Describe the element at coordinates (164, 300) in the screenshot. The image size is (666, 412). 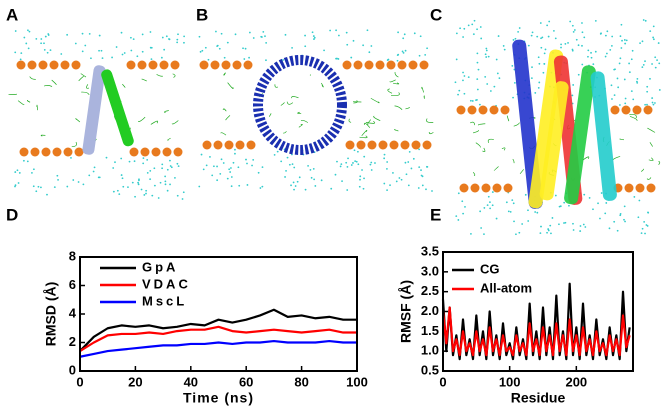
I see `legend-label: MscL` at that location.